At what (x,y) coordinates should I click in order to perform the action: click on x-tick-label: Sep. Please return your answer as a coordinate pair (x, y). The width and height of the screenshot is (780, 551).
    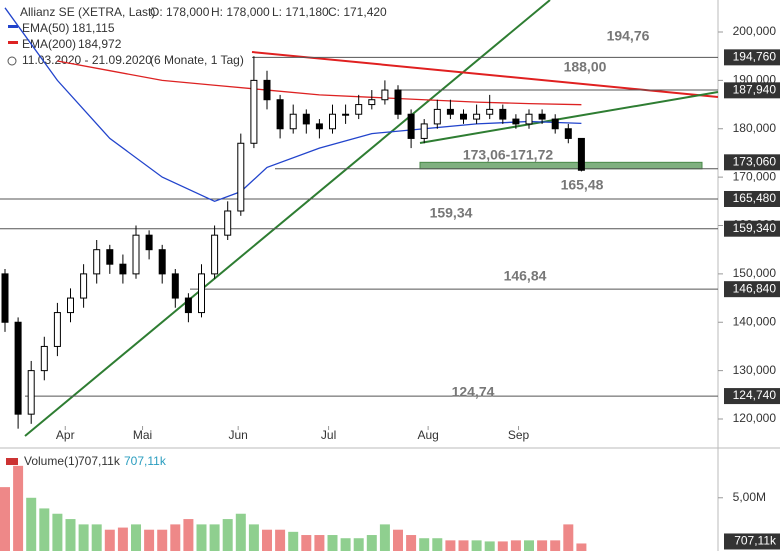
    Looking at the image, I should click on (519, 435).